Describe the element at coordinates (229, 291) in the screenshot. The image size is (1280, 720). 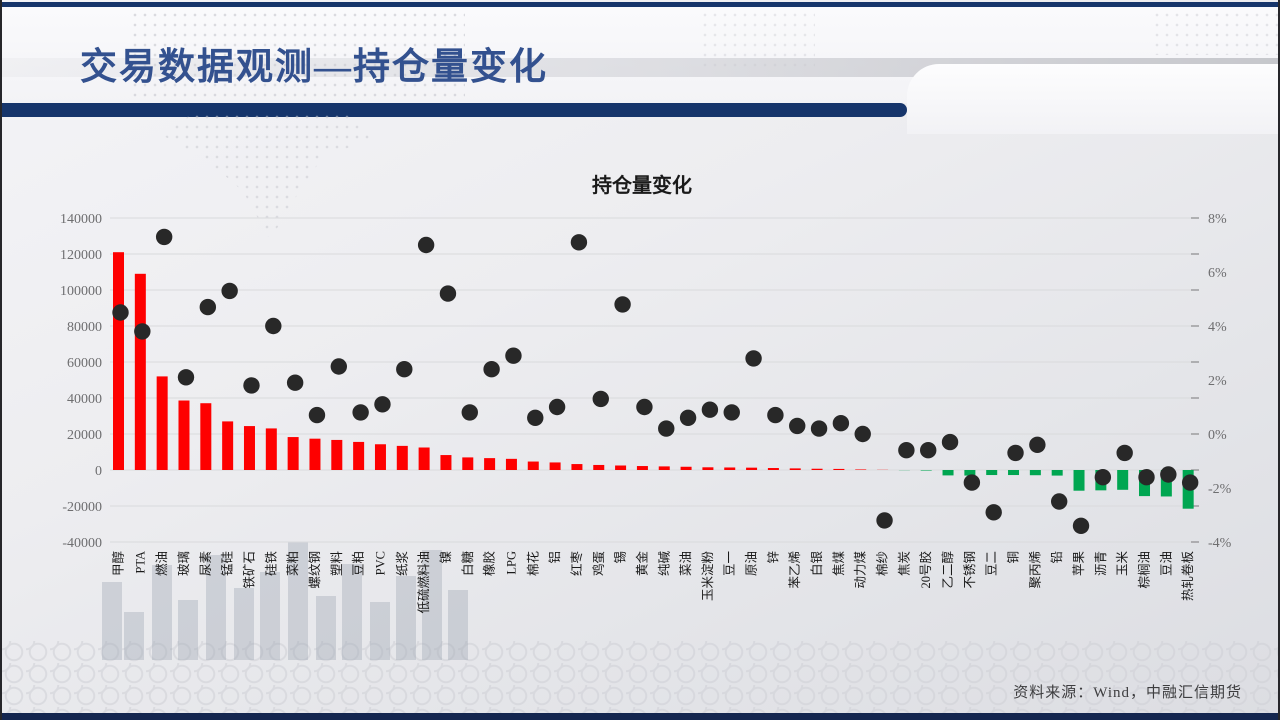
I see `dot-锰硅` at that location.